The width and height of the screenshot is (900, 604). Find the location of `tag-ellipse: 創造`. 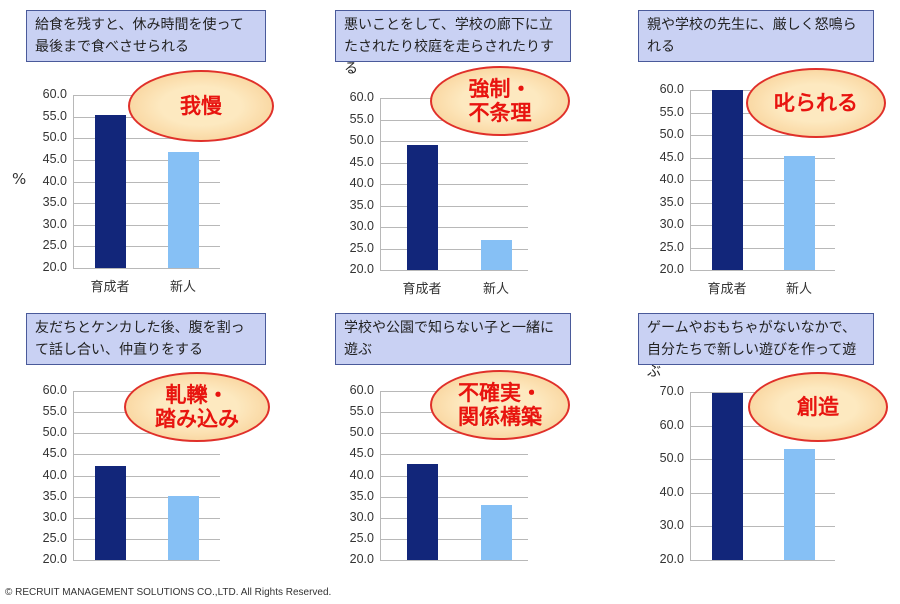

tag-ellipse: 創造 is located at coordinates (818, 407).